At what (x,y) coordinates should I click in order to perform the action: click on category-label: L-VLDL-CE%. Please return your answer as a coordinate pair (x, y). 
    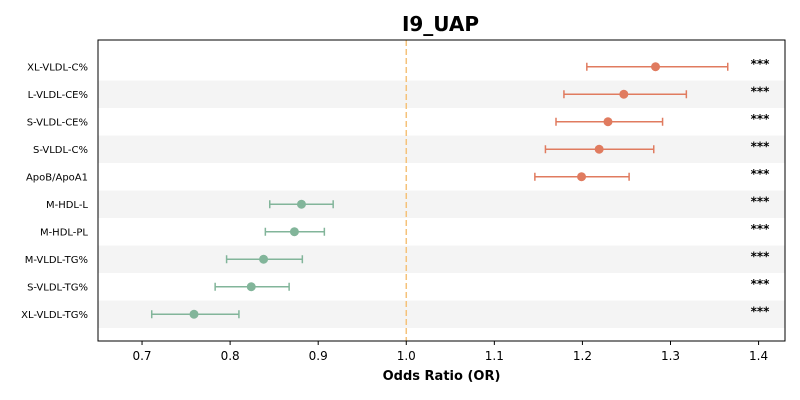
    Looking at the image, I should click on (58, 95).